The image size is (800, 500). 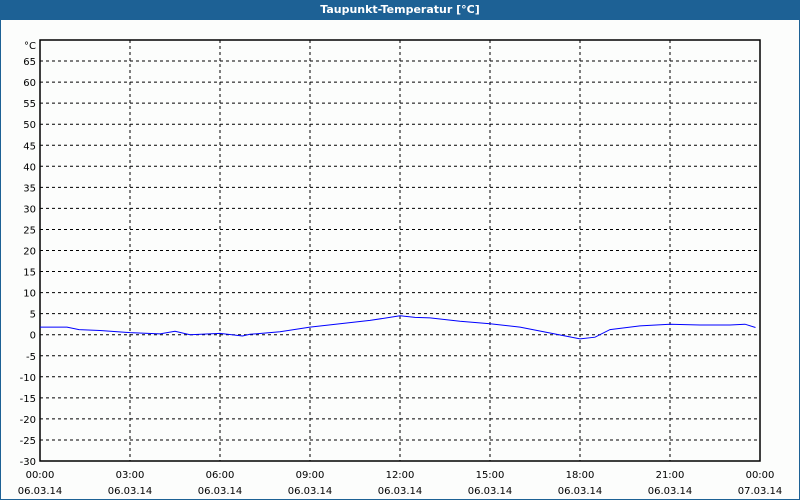 What do you see at coordinates (29, 188) in the screenshot?
I see `y-tick-label: 35` at bounding box center [29, 188].